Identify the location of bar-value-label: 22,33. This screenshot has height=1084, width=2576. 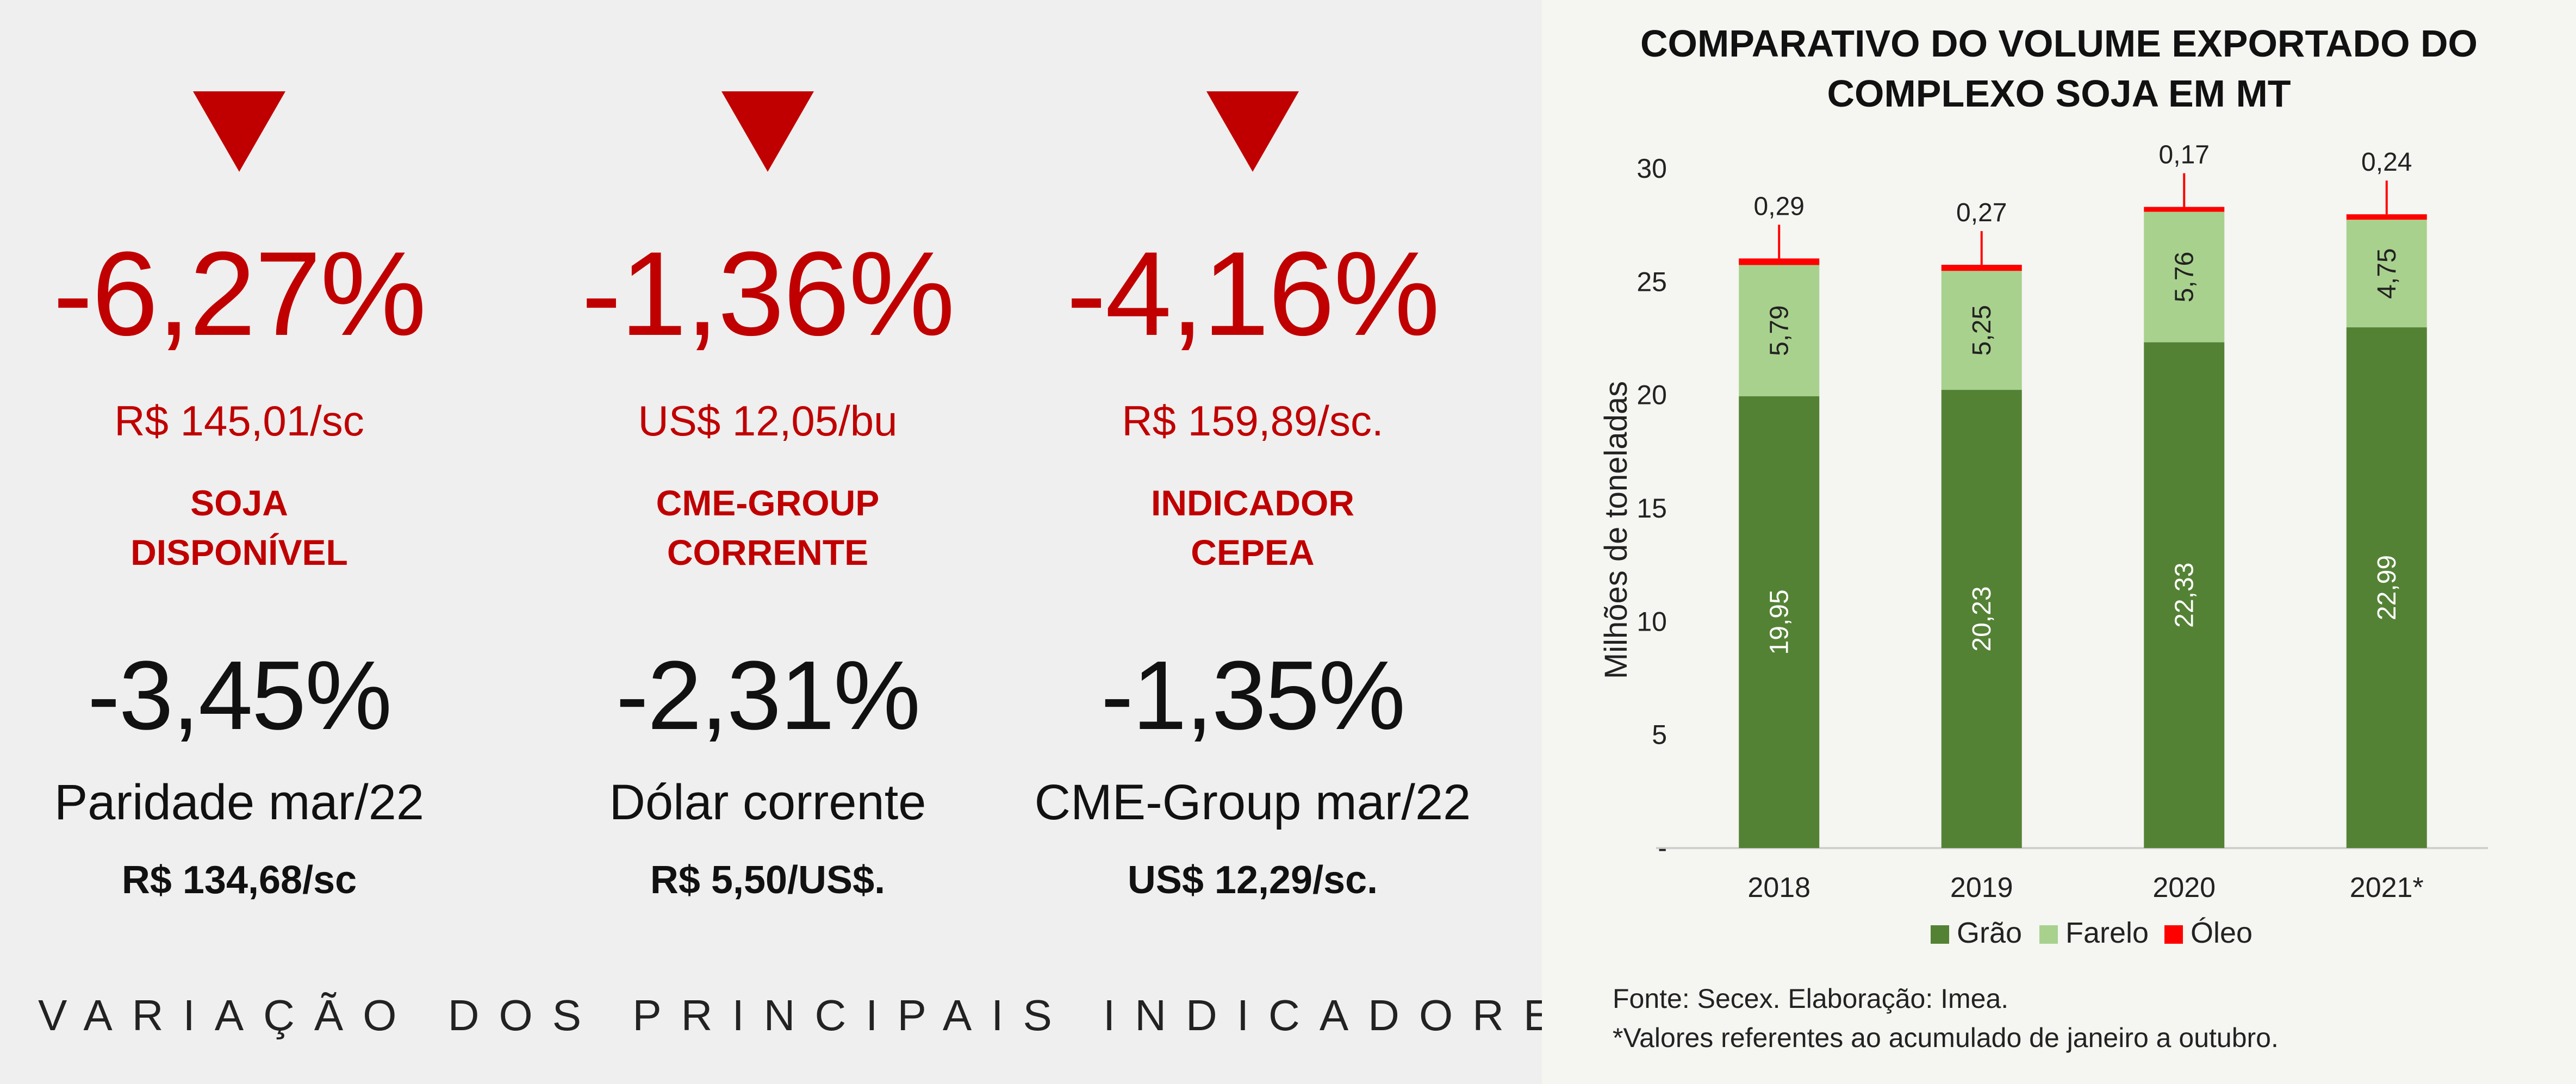
(2184, 596).